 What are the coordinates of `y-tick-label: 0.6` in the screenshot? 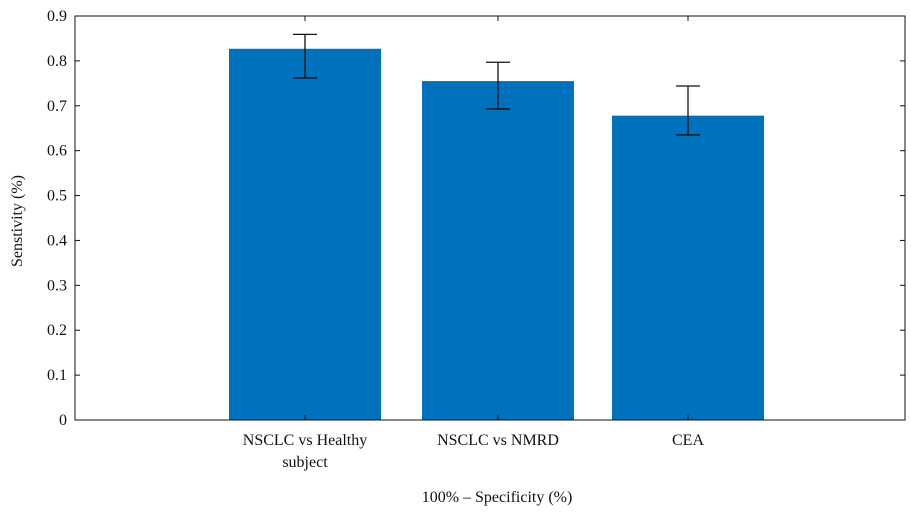 It's located at (57, 151).